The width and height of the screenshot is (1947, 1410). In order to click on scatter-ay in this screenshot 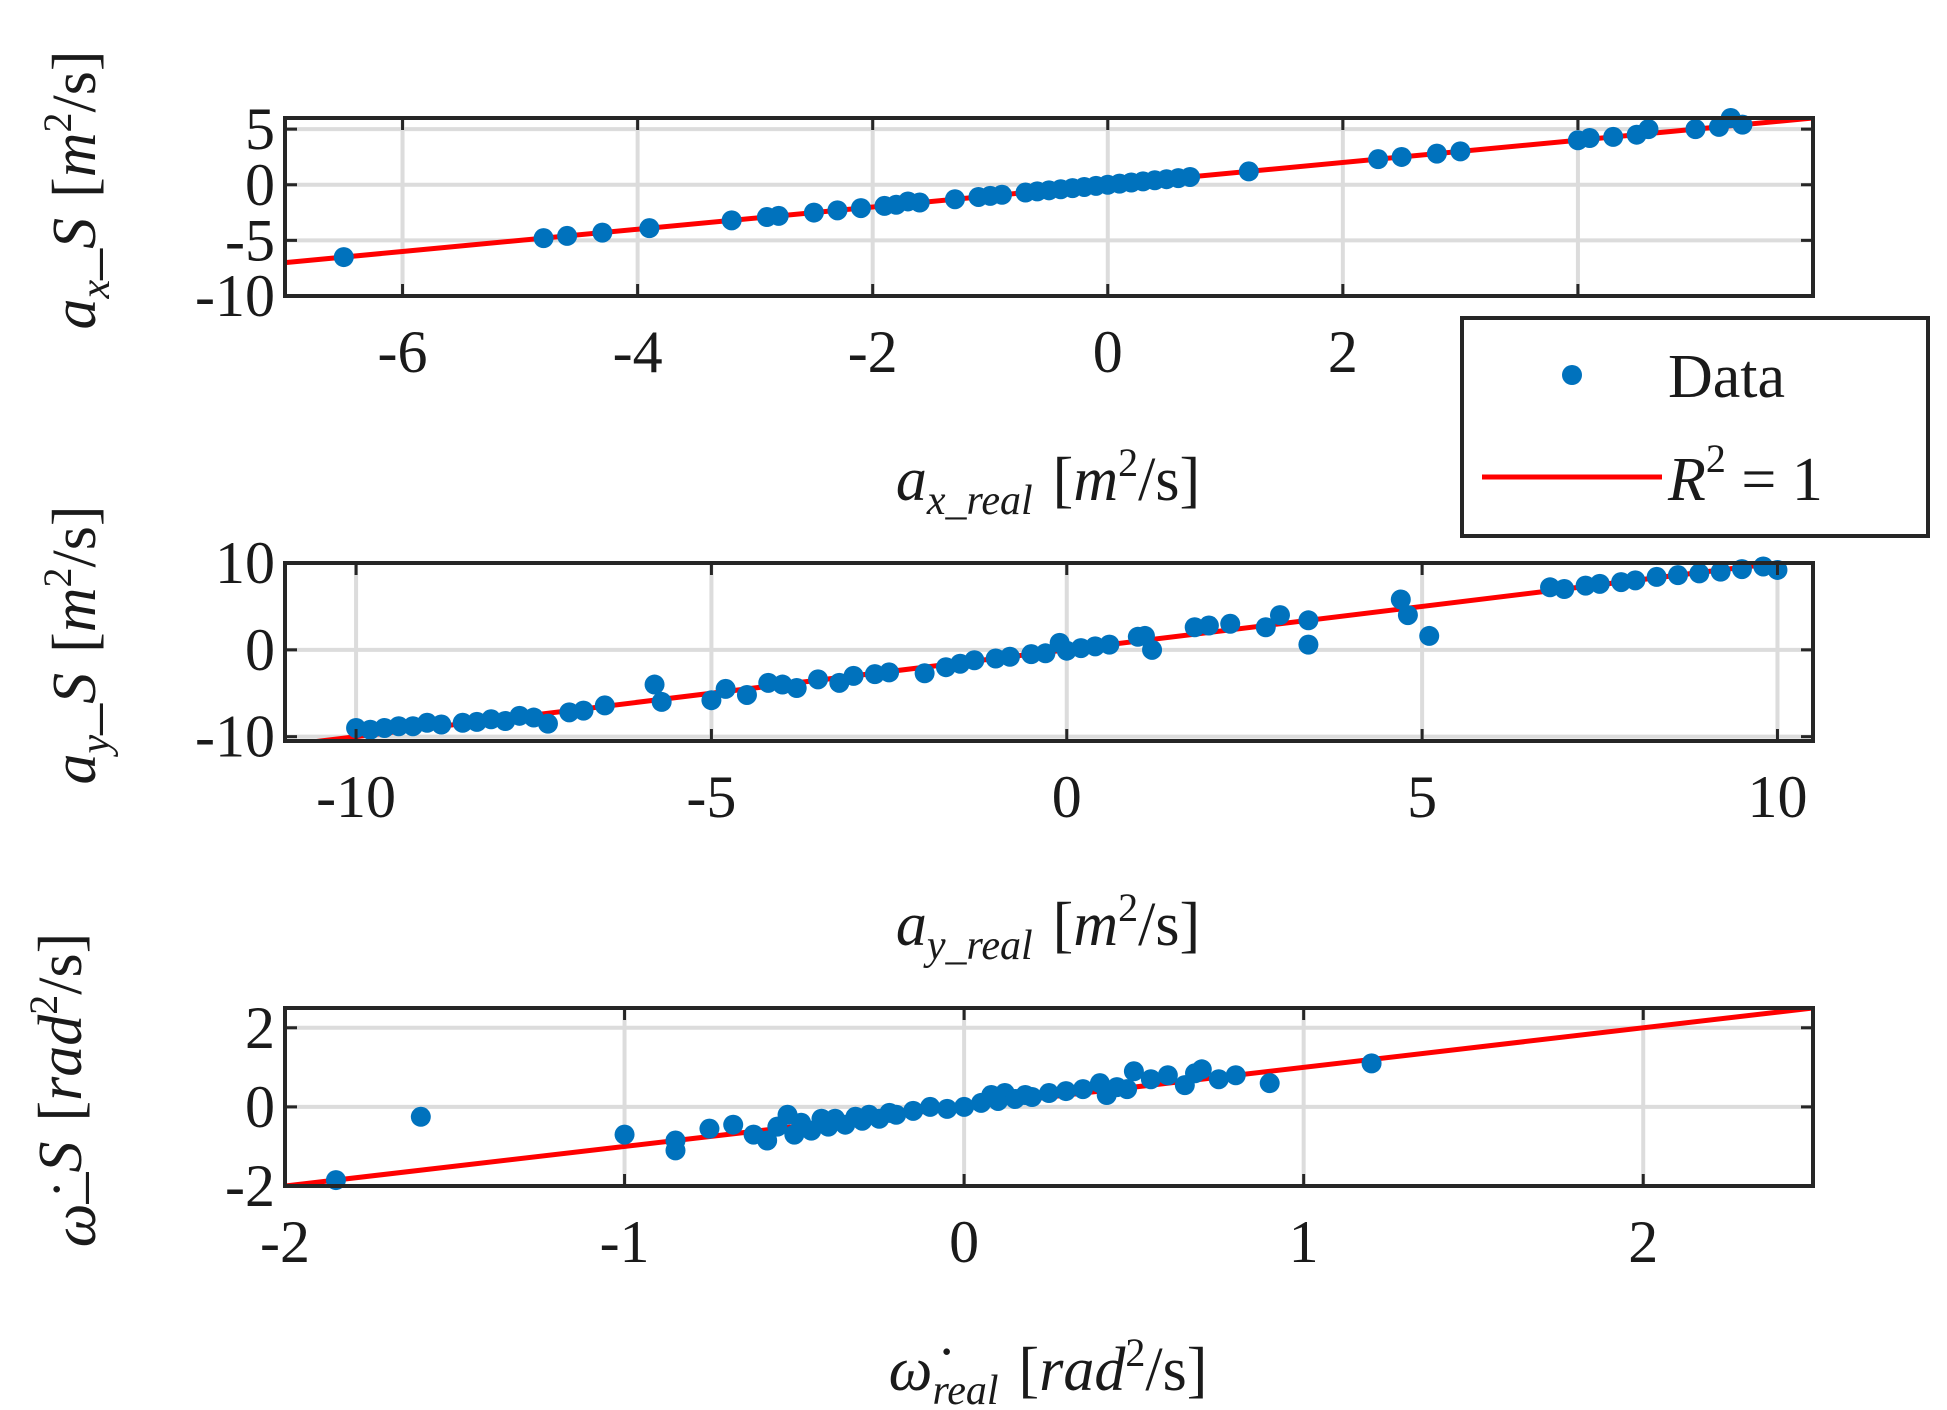, I will do `click(1067, 648)`.